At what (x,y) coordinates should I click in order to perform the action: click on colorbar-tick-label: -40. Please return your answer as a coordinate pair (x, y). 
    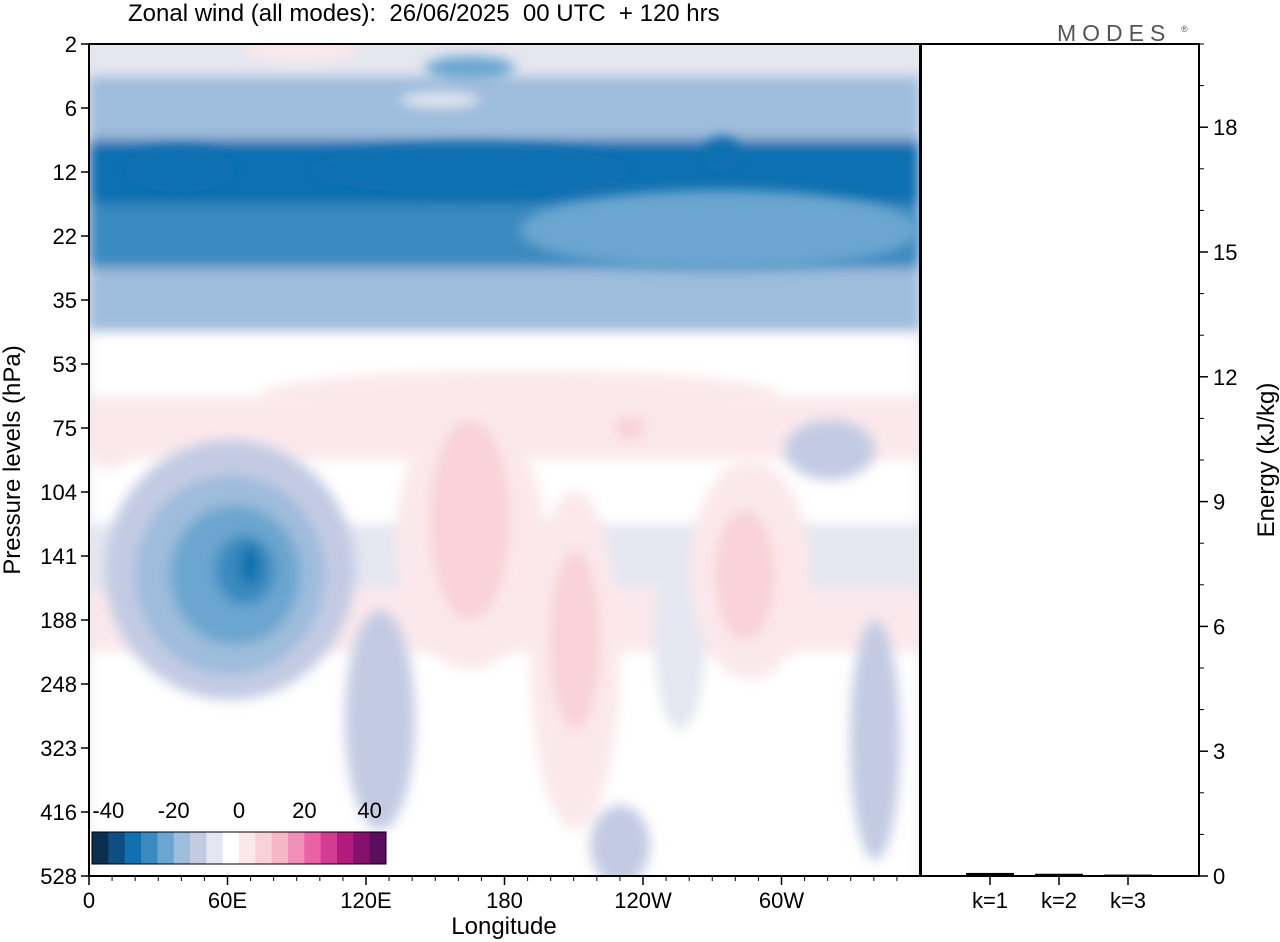
    Looking at the image, I should click on (108, 810).